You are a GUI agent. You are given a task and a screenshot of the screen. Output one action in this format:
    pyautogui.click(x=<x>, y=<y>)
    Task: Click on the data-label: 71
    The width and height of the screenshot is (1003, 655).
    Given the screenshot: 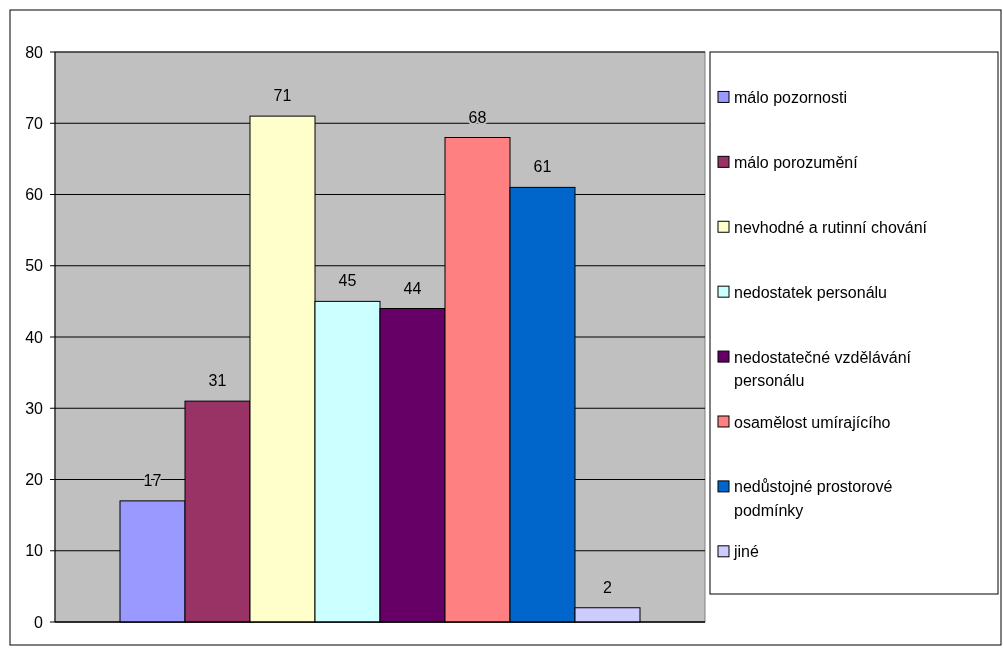 What is the action you would take?
    pyautogui.click(x=282, y=96)
    